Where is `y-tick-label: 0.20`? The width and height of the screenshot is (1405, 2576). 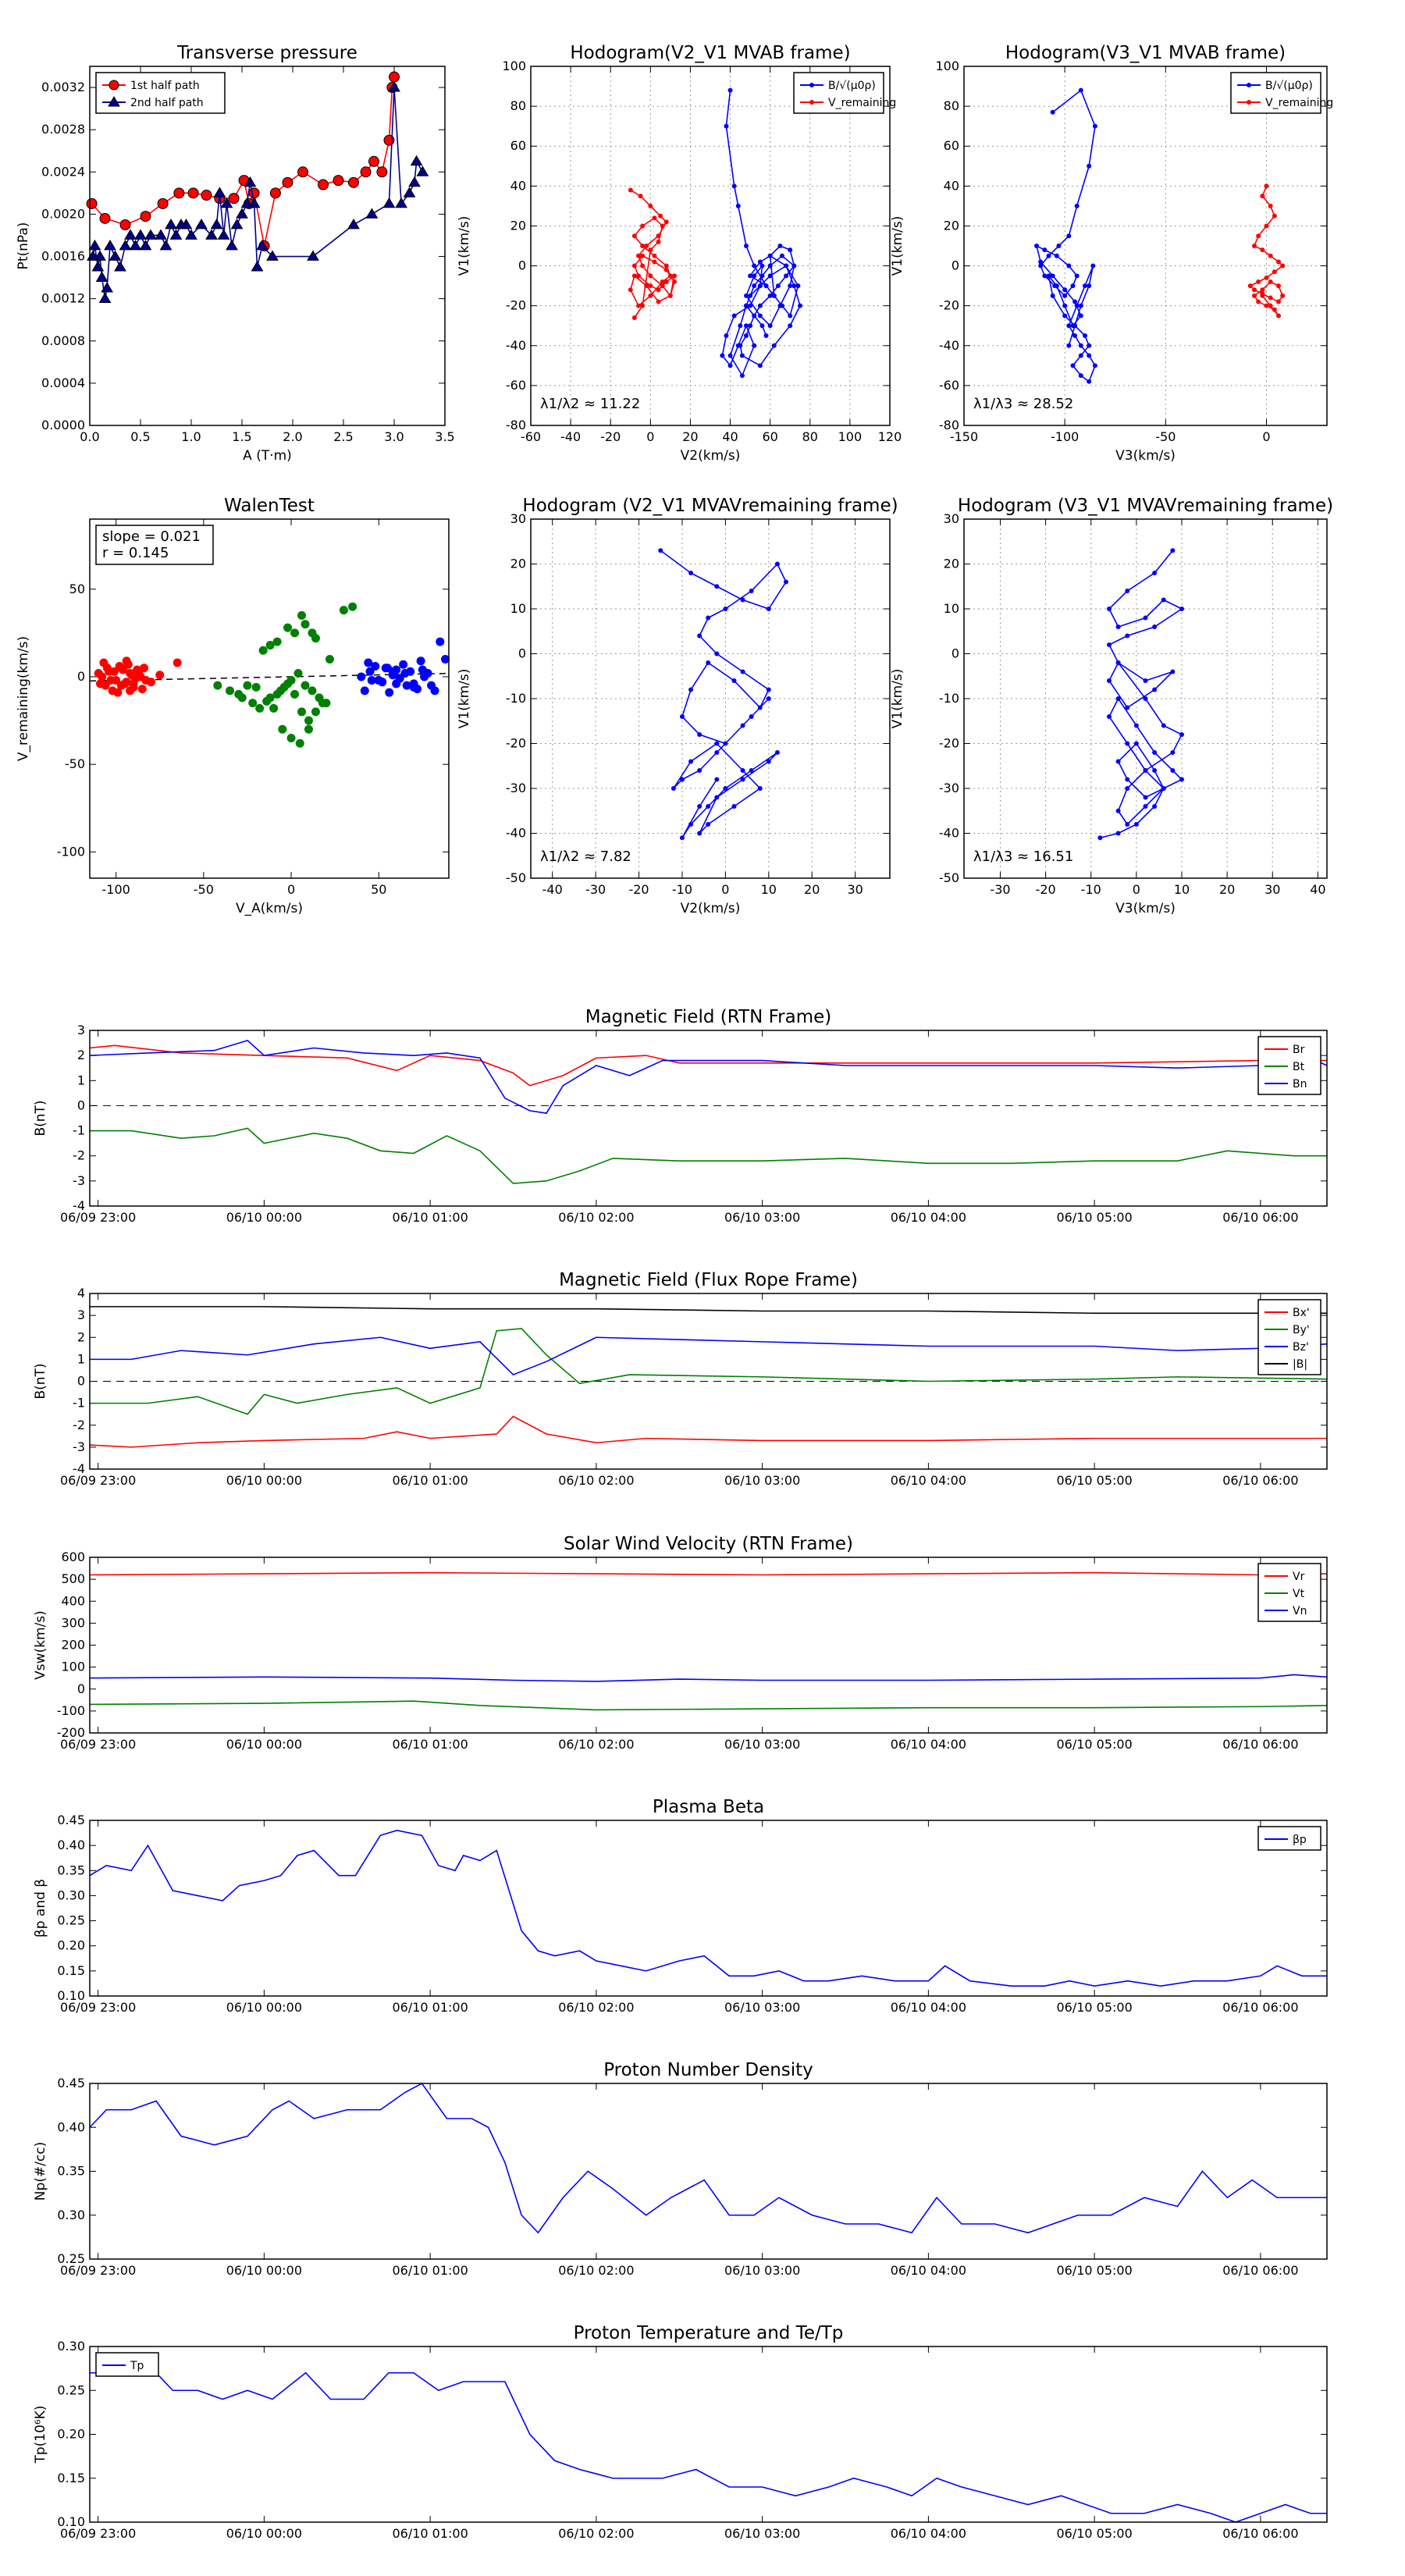
y-tick-label: 0.20 is located at coordinates (71, 2434).